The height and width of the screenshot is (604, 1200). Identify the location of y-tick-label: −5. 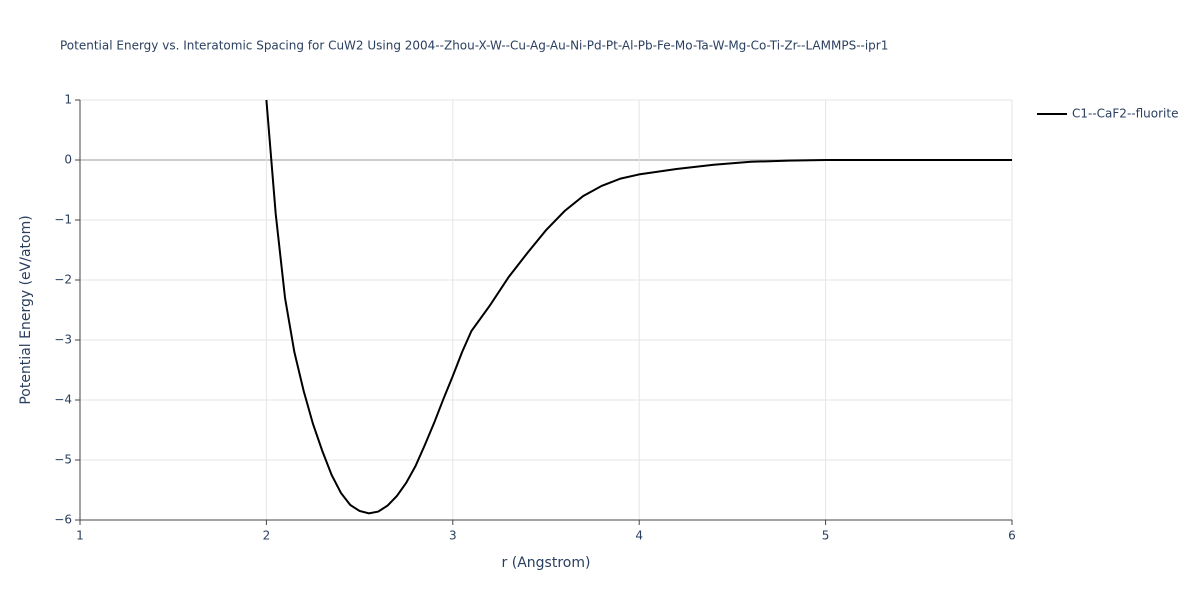
(63, 460).